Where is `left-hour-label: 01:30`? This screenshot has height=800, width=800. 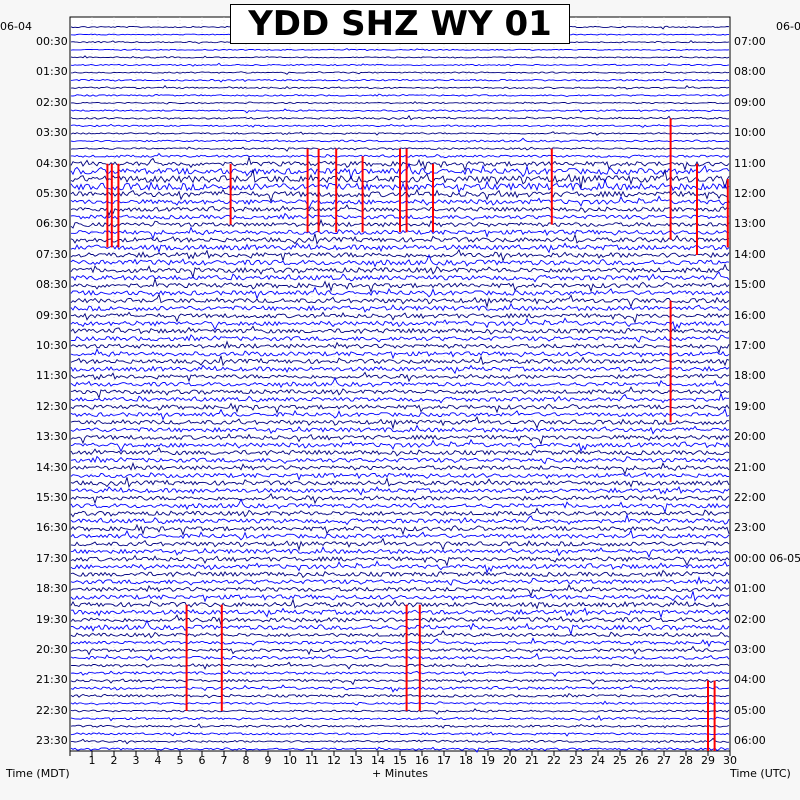 left-hour-label: 01:30 is located at coordinates (52, 72).